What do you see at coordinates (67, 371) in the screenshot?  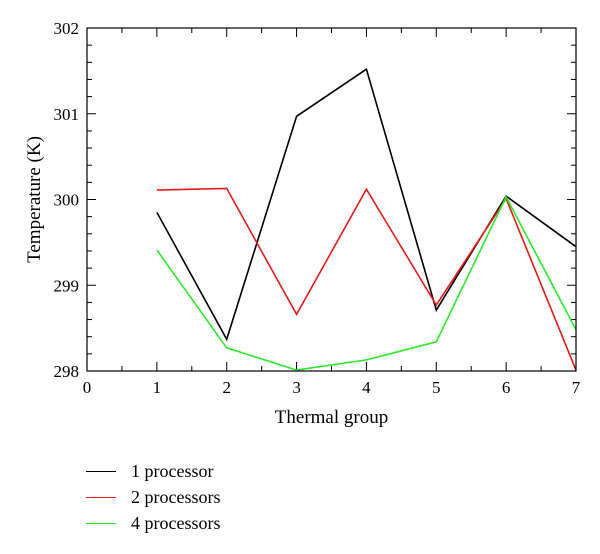 I see `y-tick-label-298: 298` at bounding box center [67, 371].